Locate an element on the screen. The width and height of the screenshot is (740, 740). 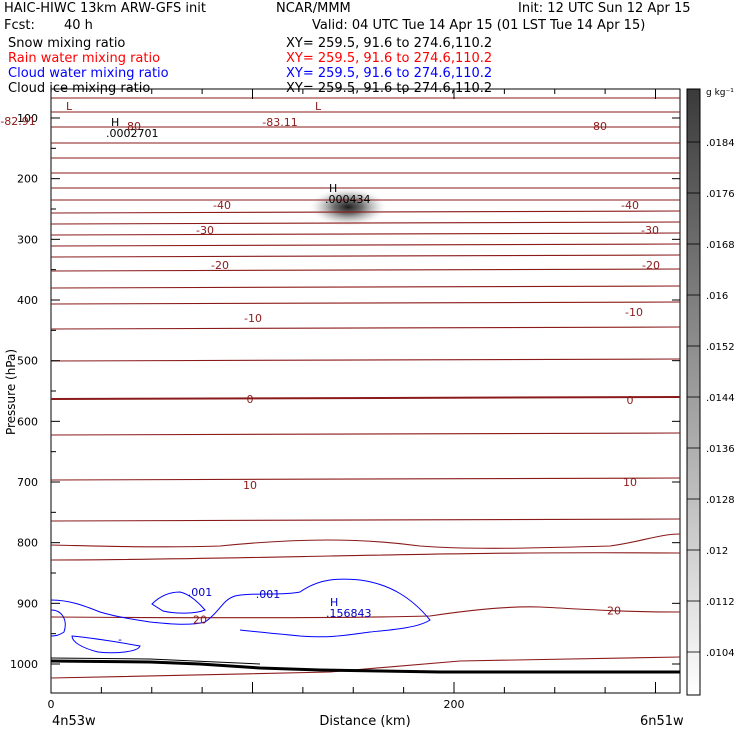
colorbar is located at coordinates (693, 392).